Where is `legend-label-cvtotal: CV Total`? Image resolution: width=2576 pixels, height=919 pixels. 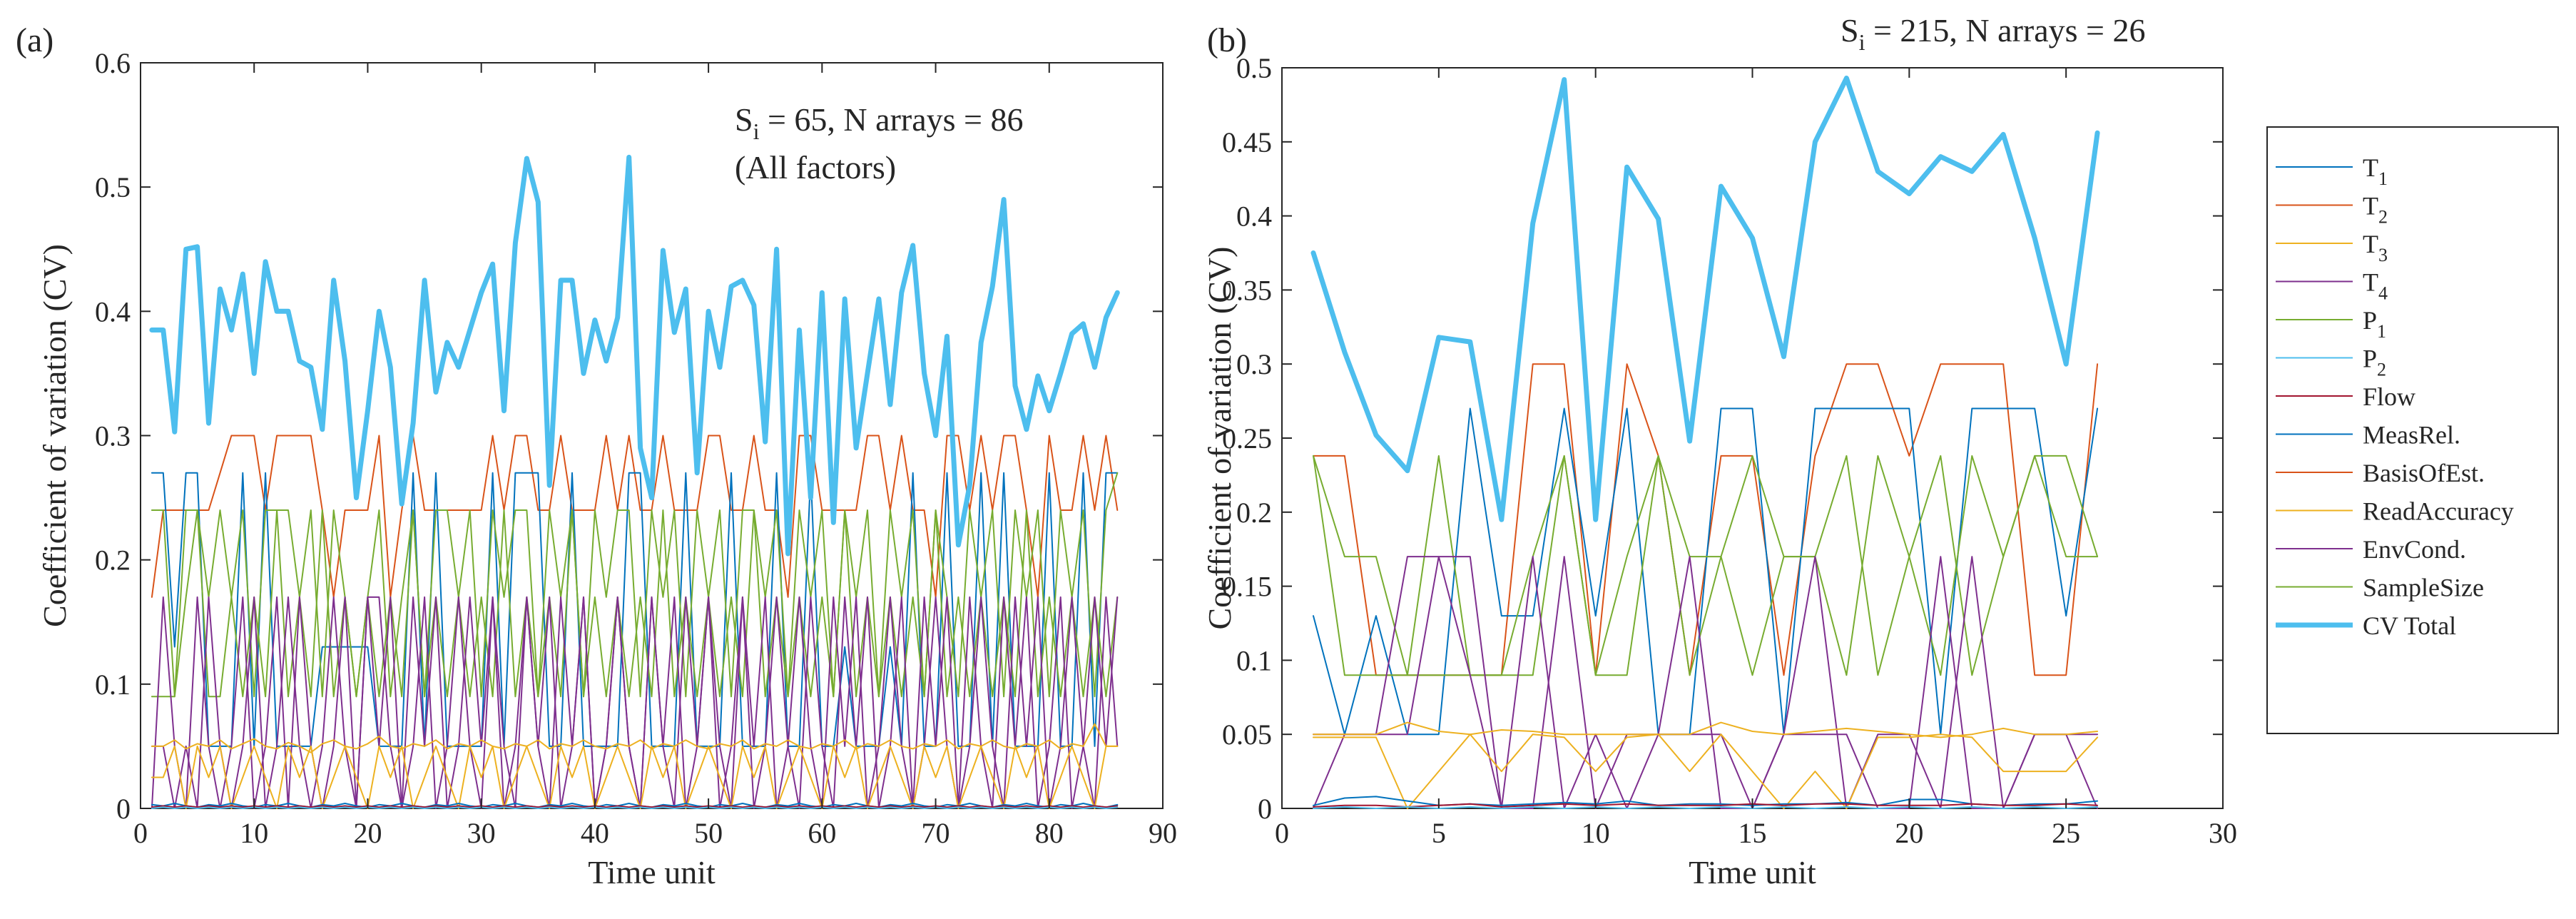
legend-label-cvtotal: CV Total is located at coordinates (2409, 625).